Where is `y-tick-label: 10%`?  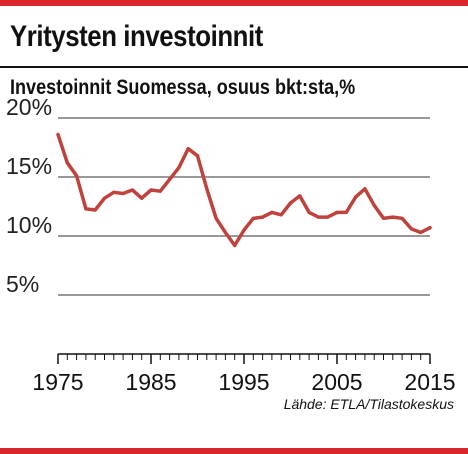
y-tick-label: 10% is located at coordinates (29, 225).